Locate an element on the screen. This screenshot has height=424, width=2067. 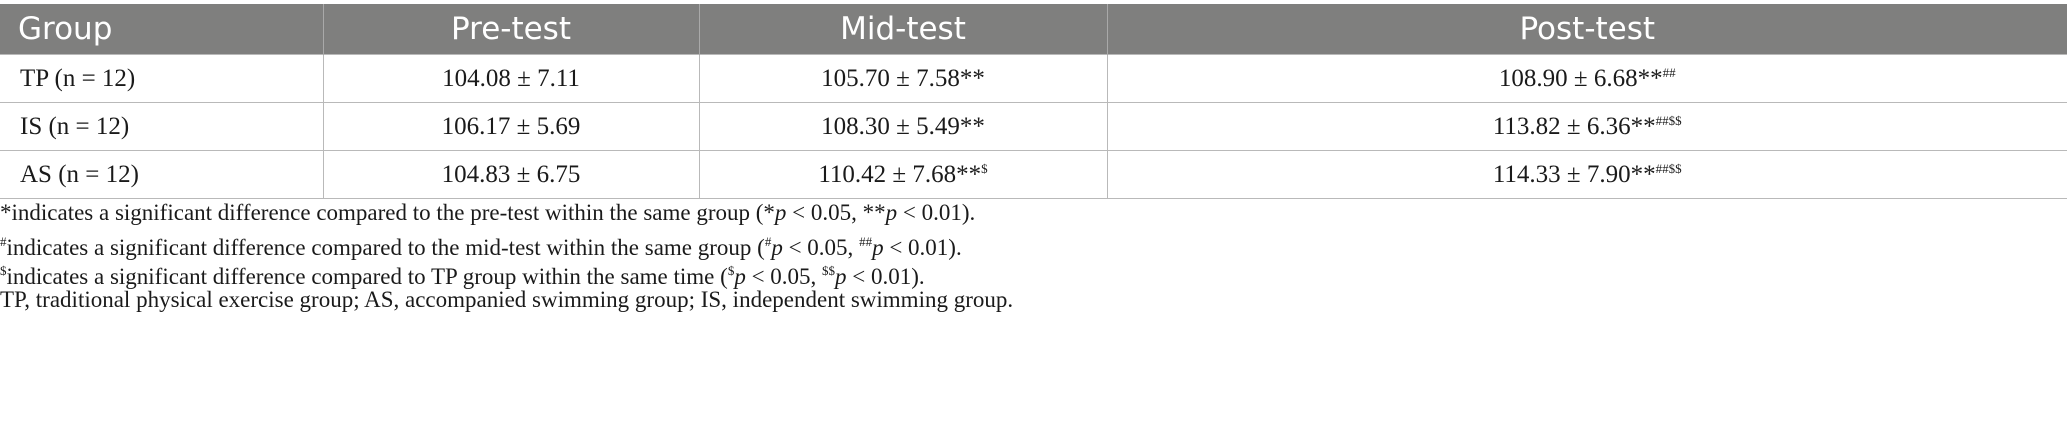
cell-mid-test: 108.30 ± 5.49** is located at coordinates (902, 126).